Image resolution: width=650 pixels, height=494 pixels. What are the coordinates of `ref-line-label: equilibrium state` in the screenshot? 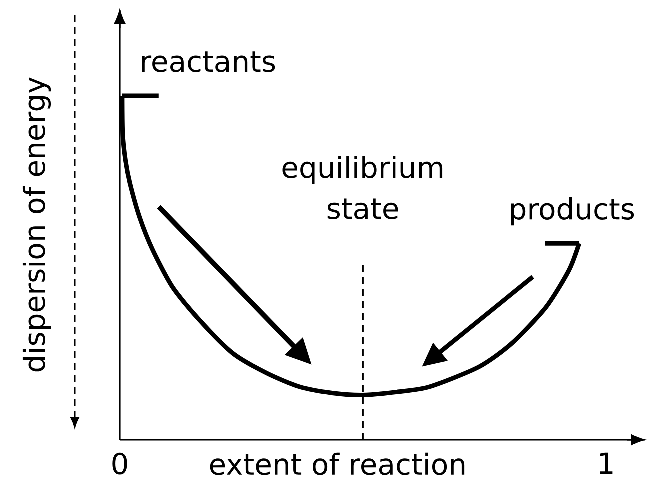 It's located at (362, 188).